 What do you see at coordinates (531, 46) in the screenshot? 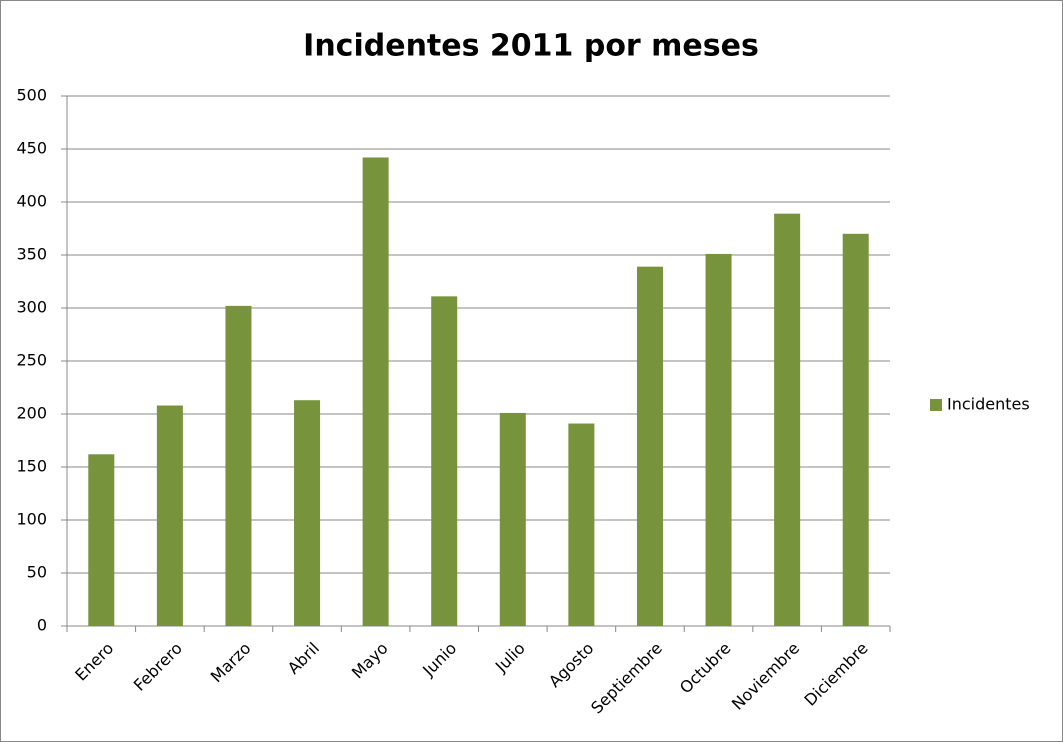
I see `chart-title: Incidentes 2011 por meses` at bounding box center [531, 46].